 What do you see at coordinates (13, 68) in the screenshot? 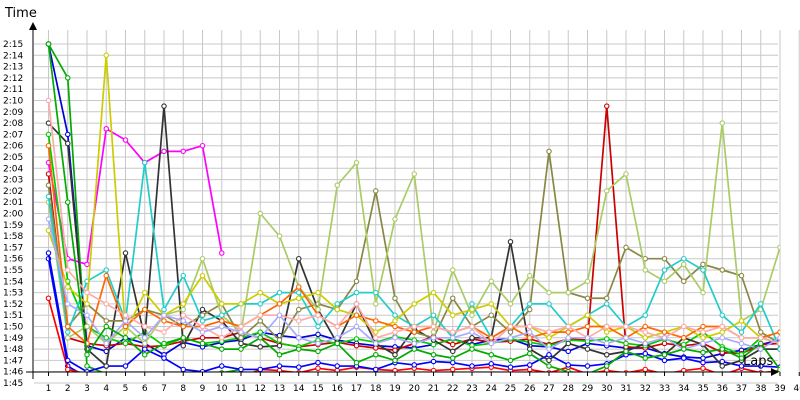
I see `y-tick-label: 2:13` at bounding box center [13, 68].